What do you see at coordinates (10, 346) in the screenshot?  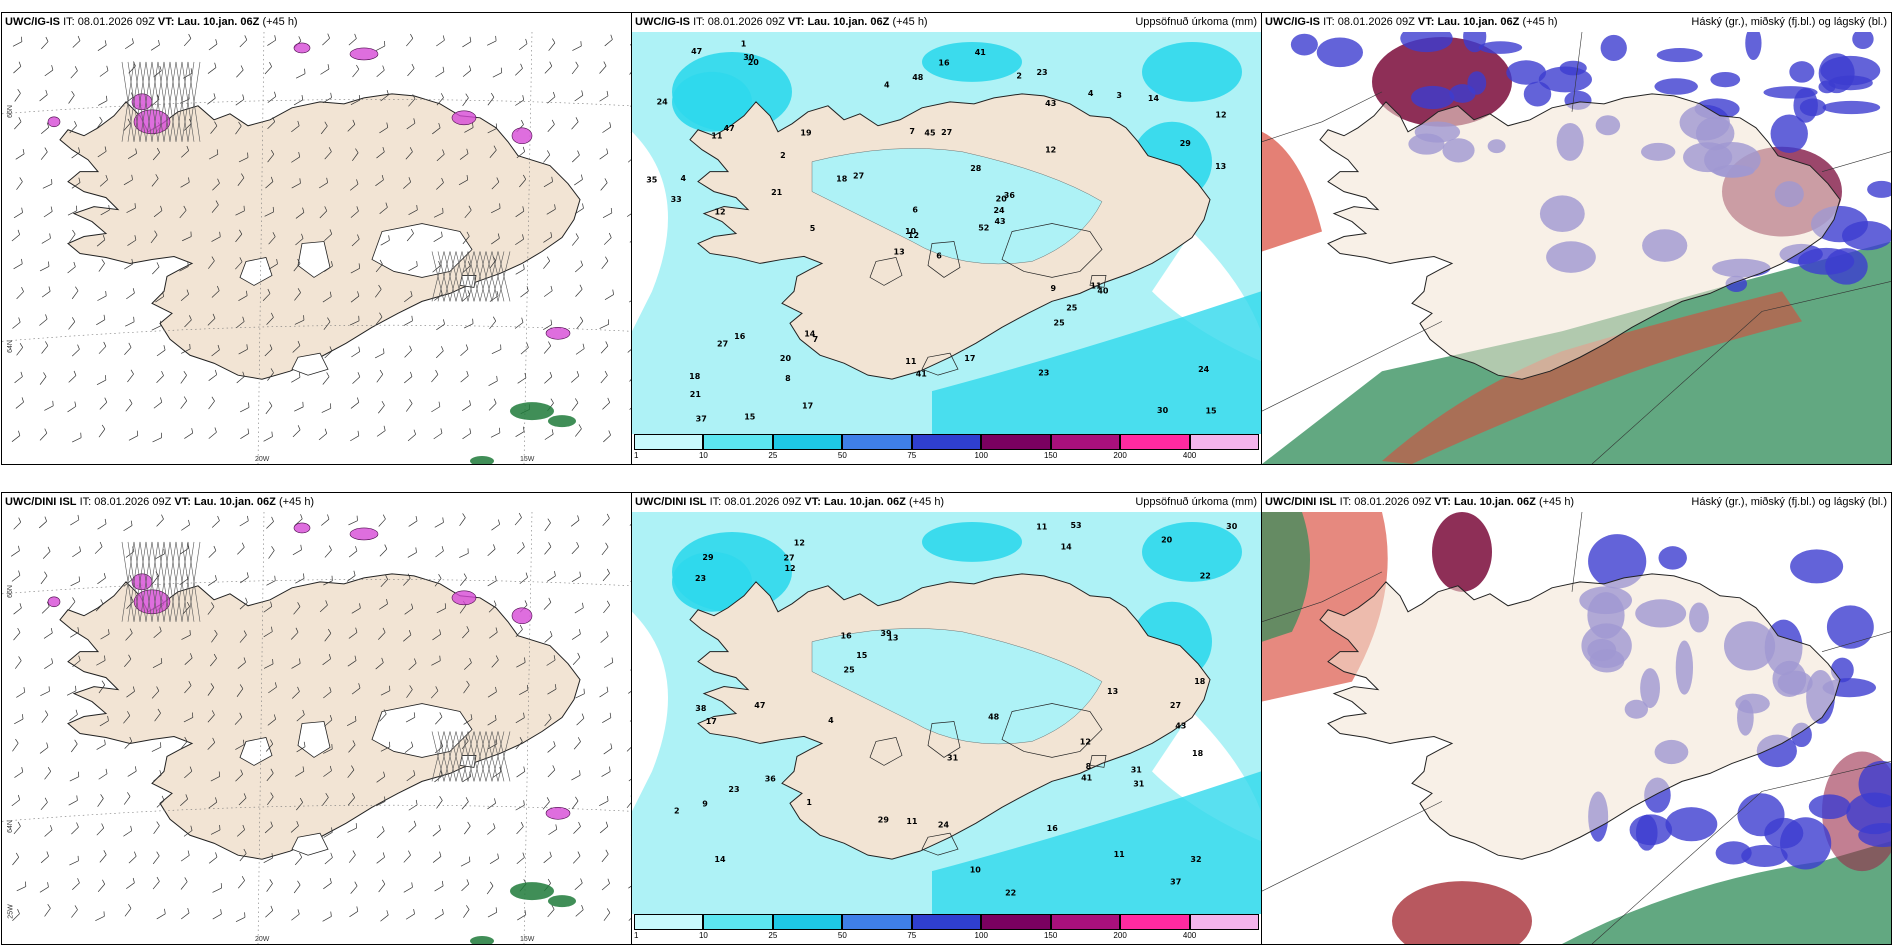 I see `lat-label: 64N` at bounding box center [10, 346].